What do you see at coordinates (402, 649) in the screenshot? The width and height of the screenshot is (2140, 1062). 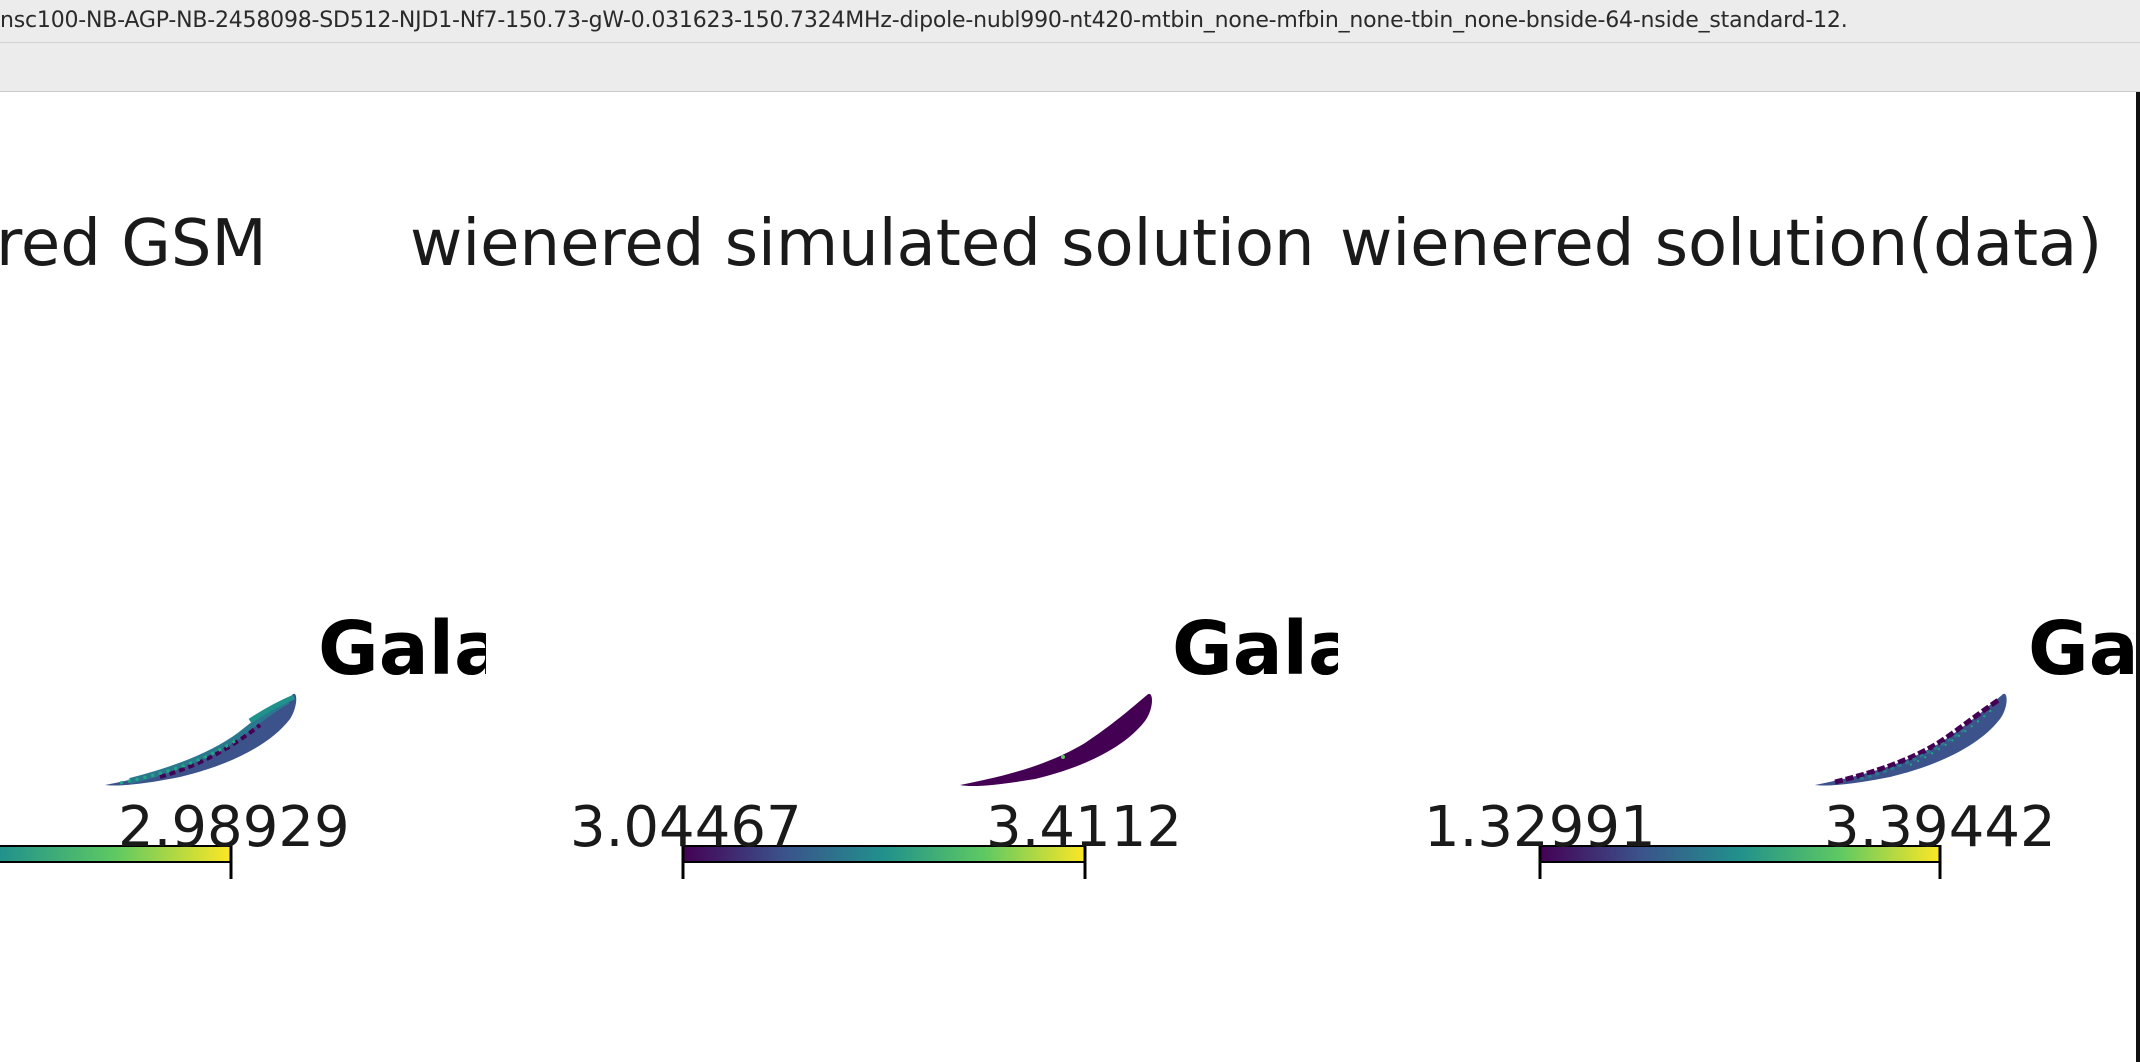 I see `map-label-gsm: Gala` at bounding box center [402, 649].